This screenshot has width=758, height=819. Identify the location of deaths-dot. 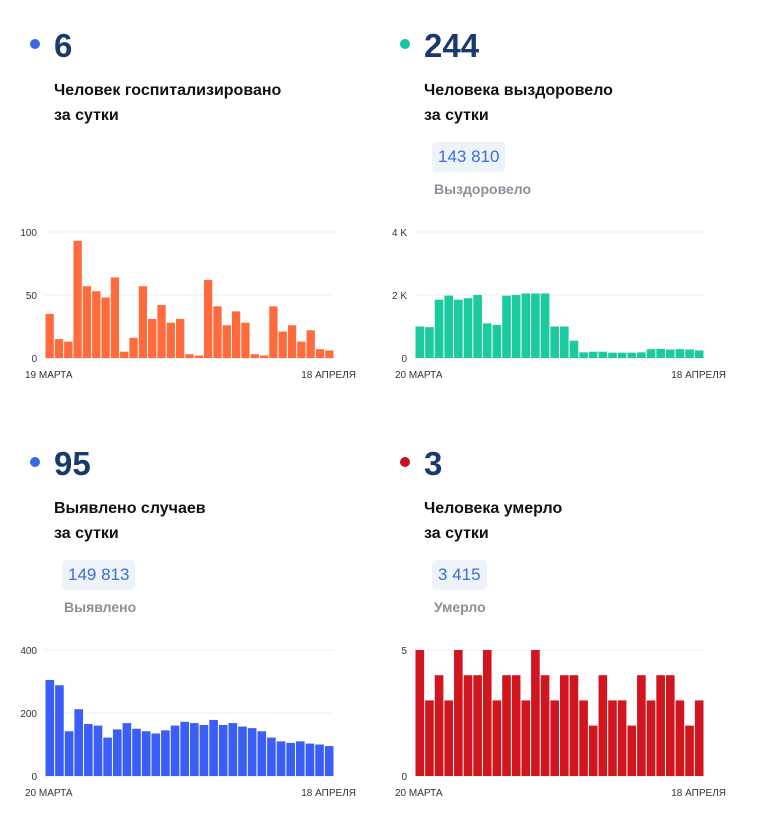
(405, 462).